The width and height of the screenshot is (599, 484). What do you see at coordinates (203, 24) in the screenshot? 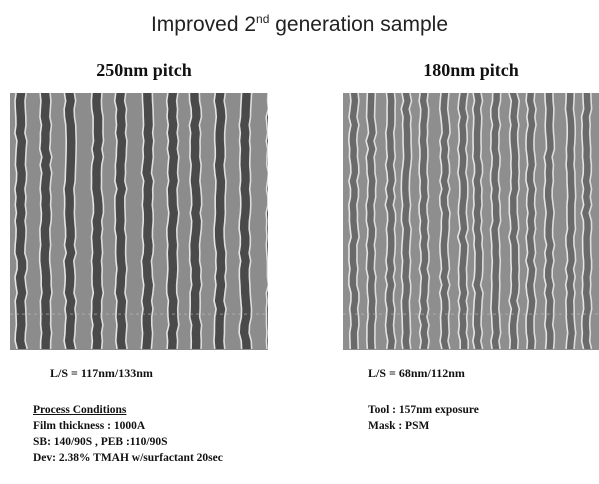
I see `title-text: Improved 2` at bounding box center [203, 24].